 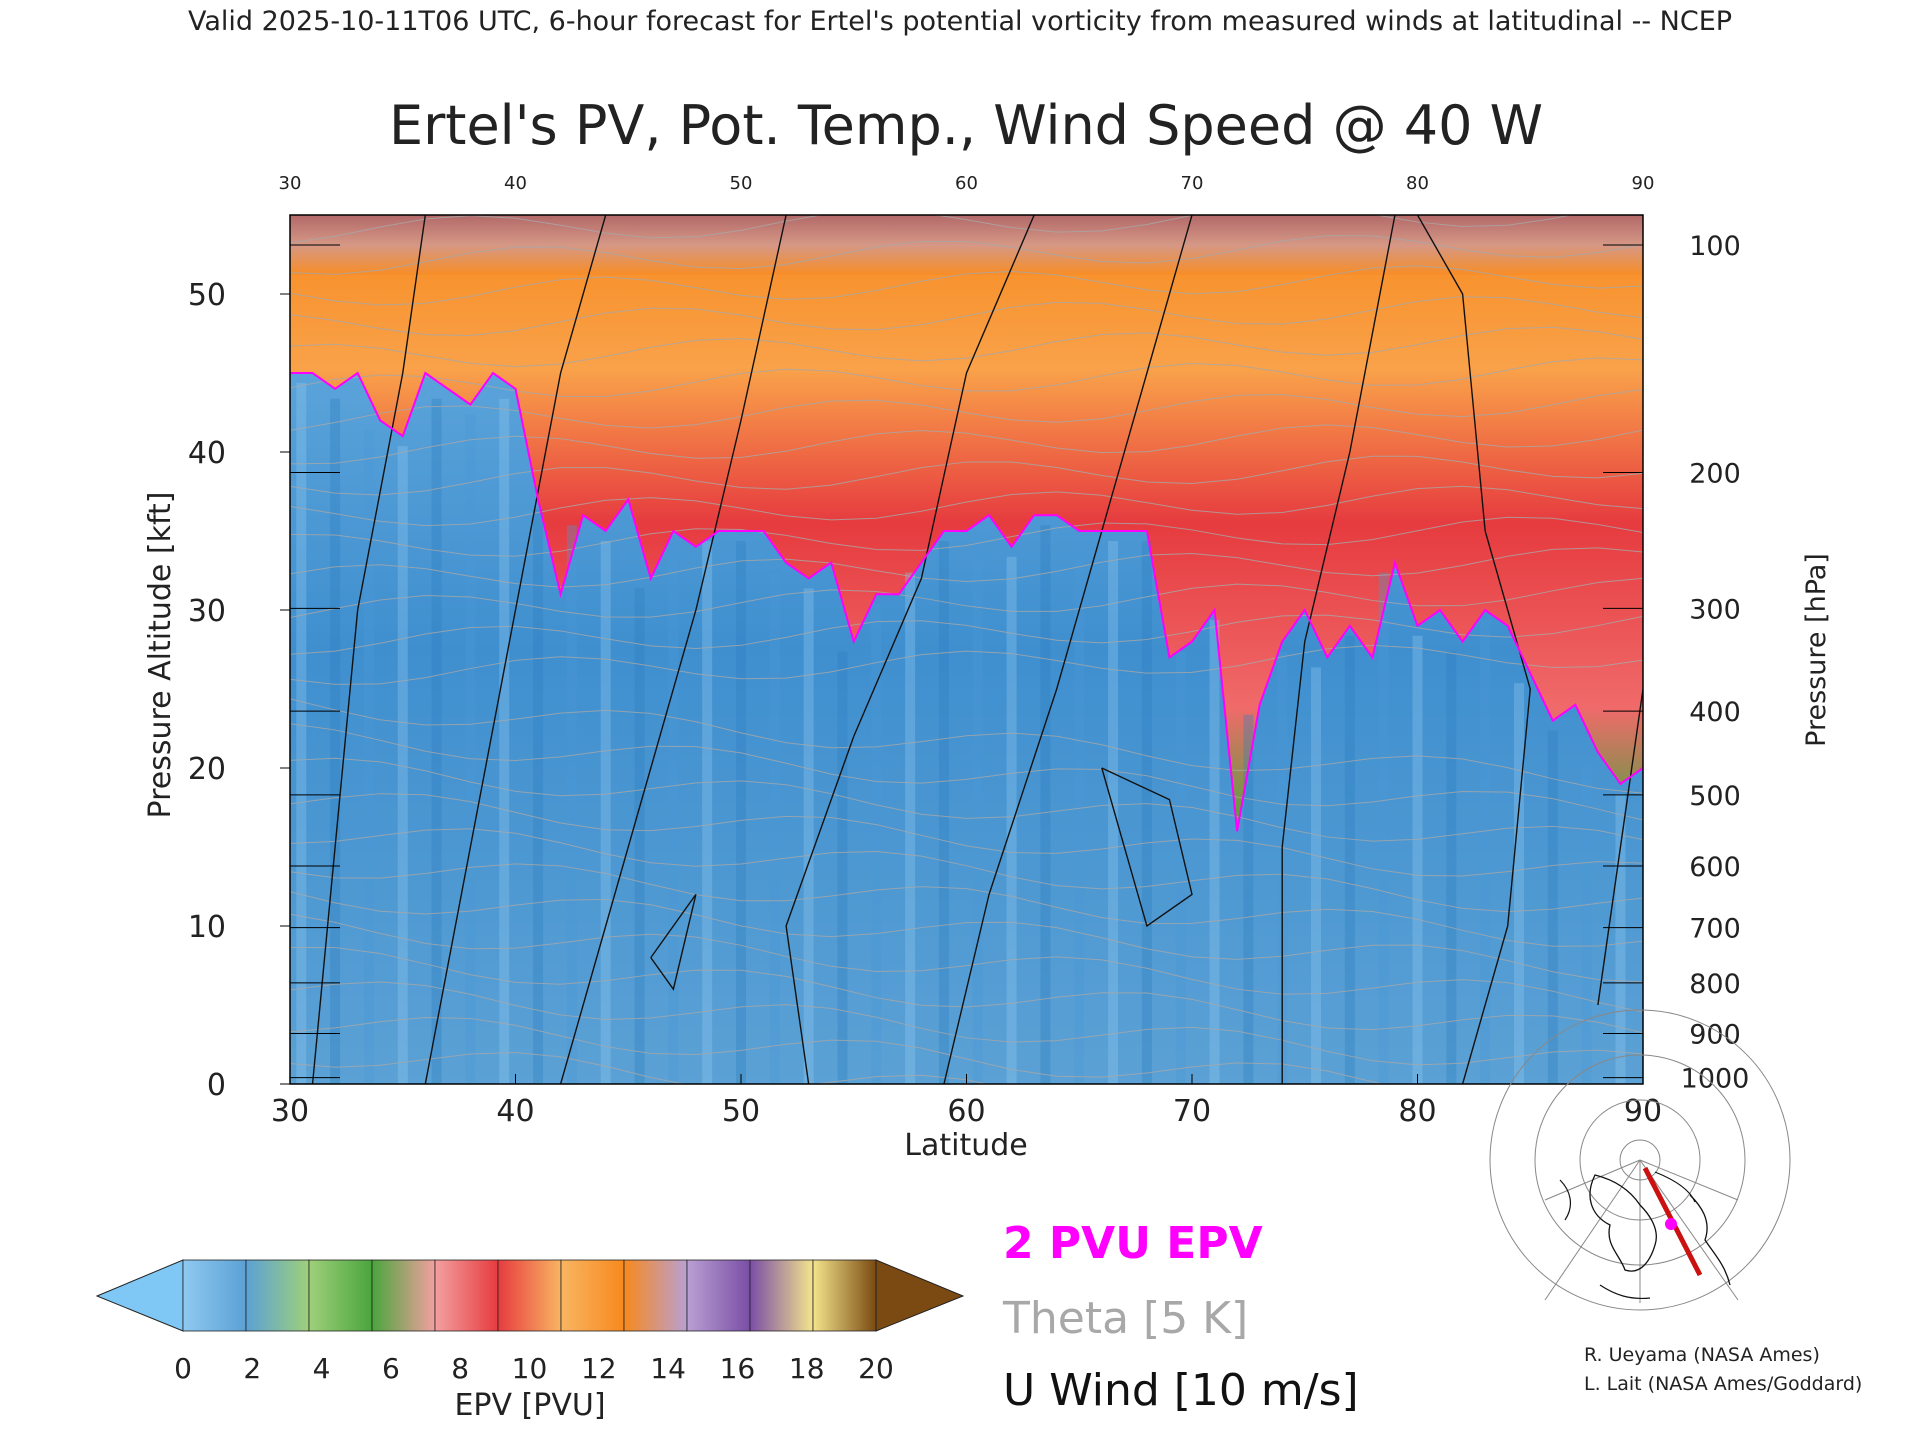 I want to click on colorbar-tick-label: 6, so click(x=391, y=1368).